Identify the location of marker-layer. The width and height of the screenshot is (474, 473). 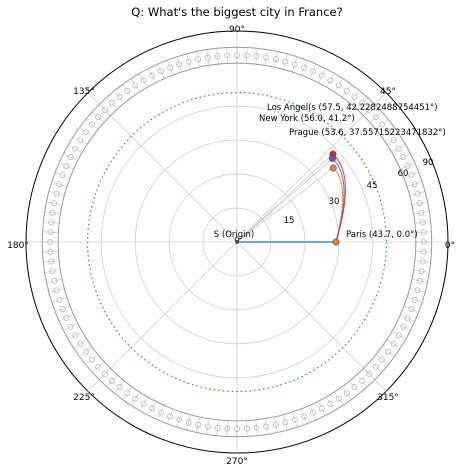
(287, 198).